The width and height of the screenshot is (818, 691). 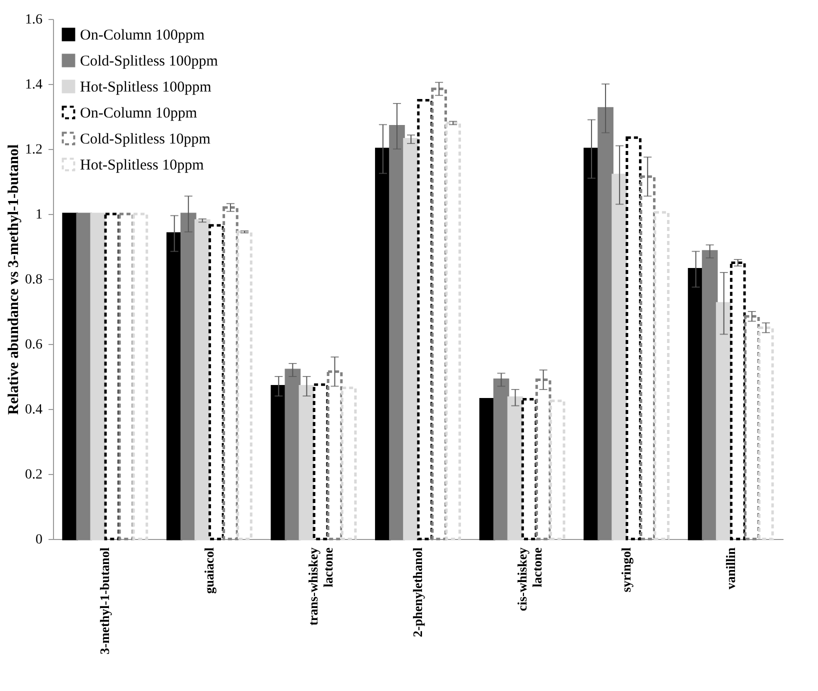 What do you see at coordinates (33, 345) in the screenshot?
I see `y-tick-label: 0.6` at bounding box center [33, 345].